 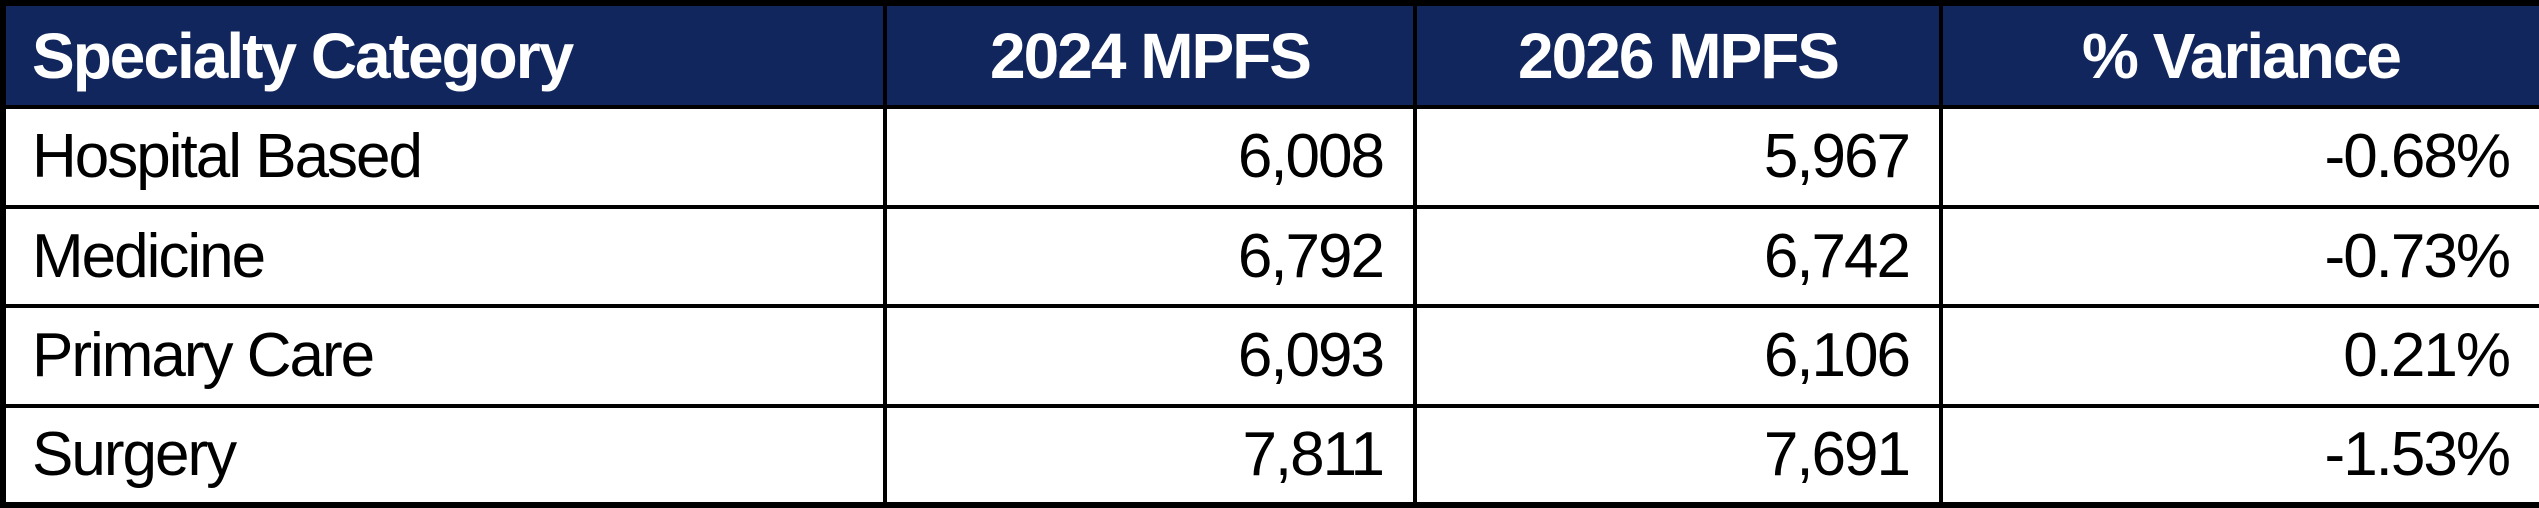 I want to click on column-header-specialty-category: Specialty Category, so click(x=444, y=55).